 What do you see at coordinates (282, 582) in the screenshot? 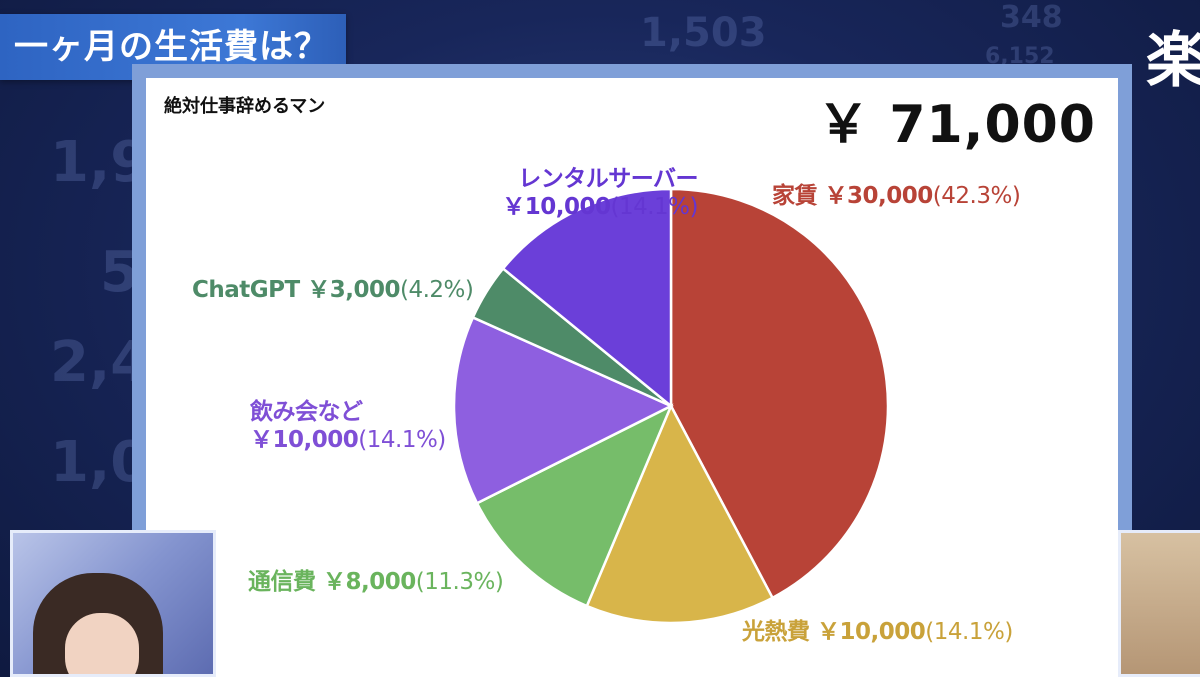
I see `pie-label-name: 通信費` at bounding box center [282, 582].